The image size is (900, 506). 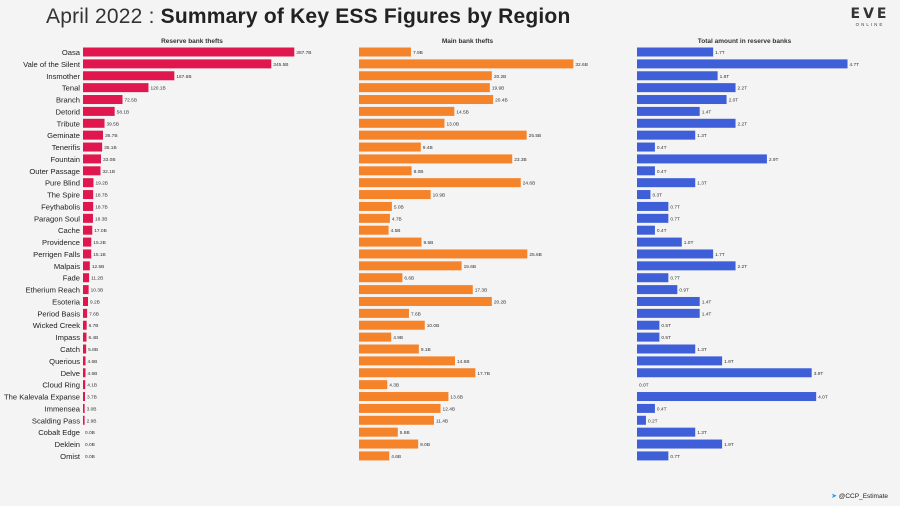 I want to click on data-label: 32.6B, so click(x=581, y=65).